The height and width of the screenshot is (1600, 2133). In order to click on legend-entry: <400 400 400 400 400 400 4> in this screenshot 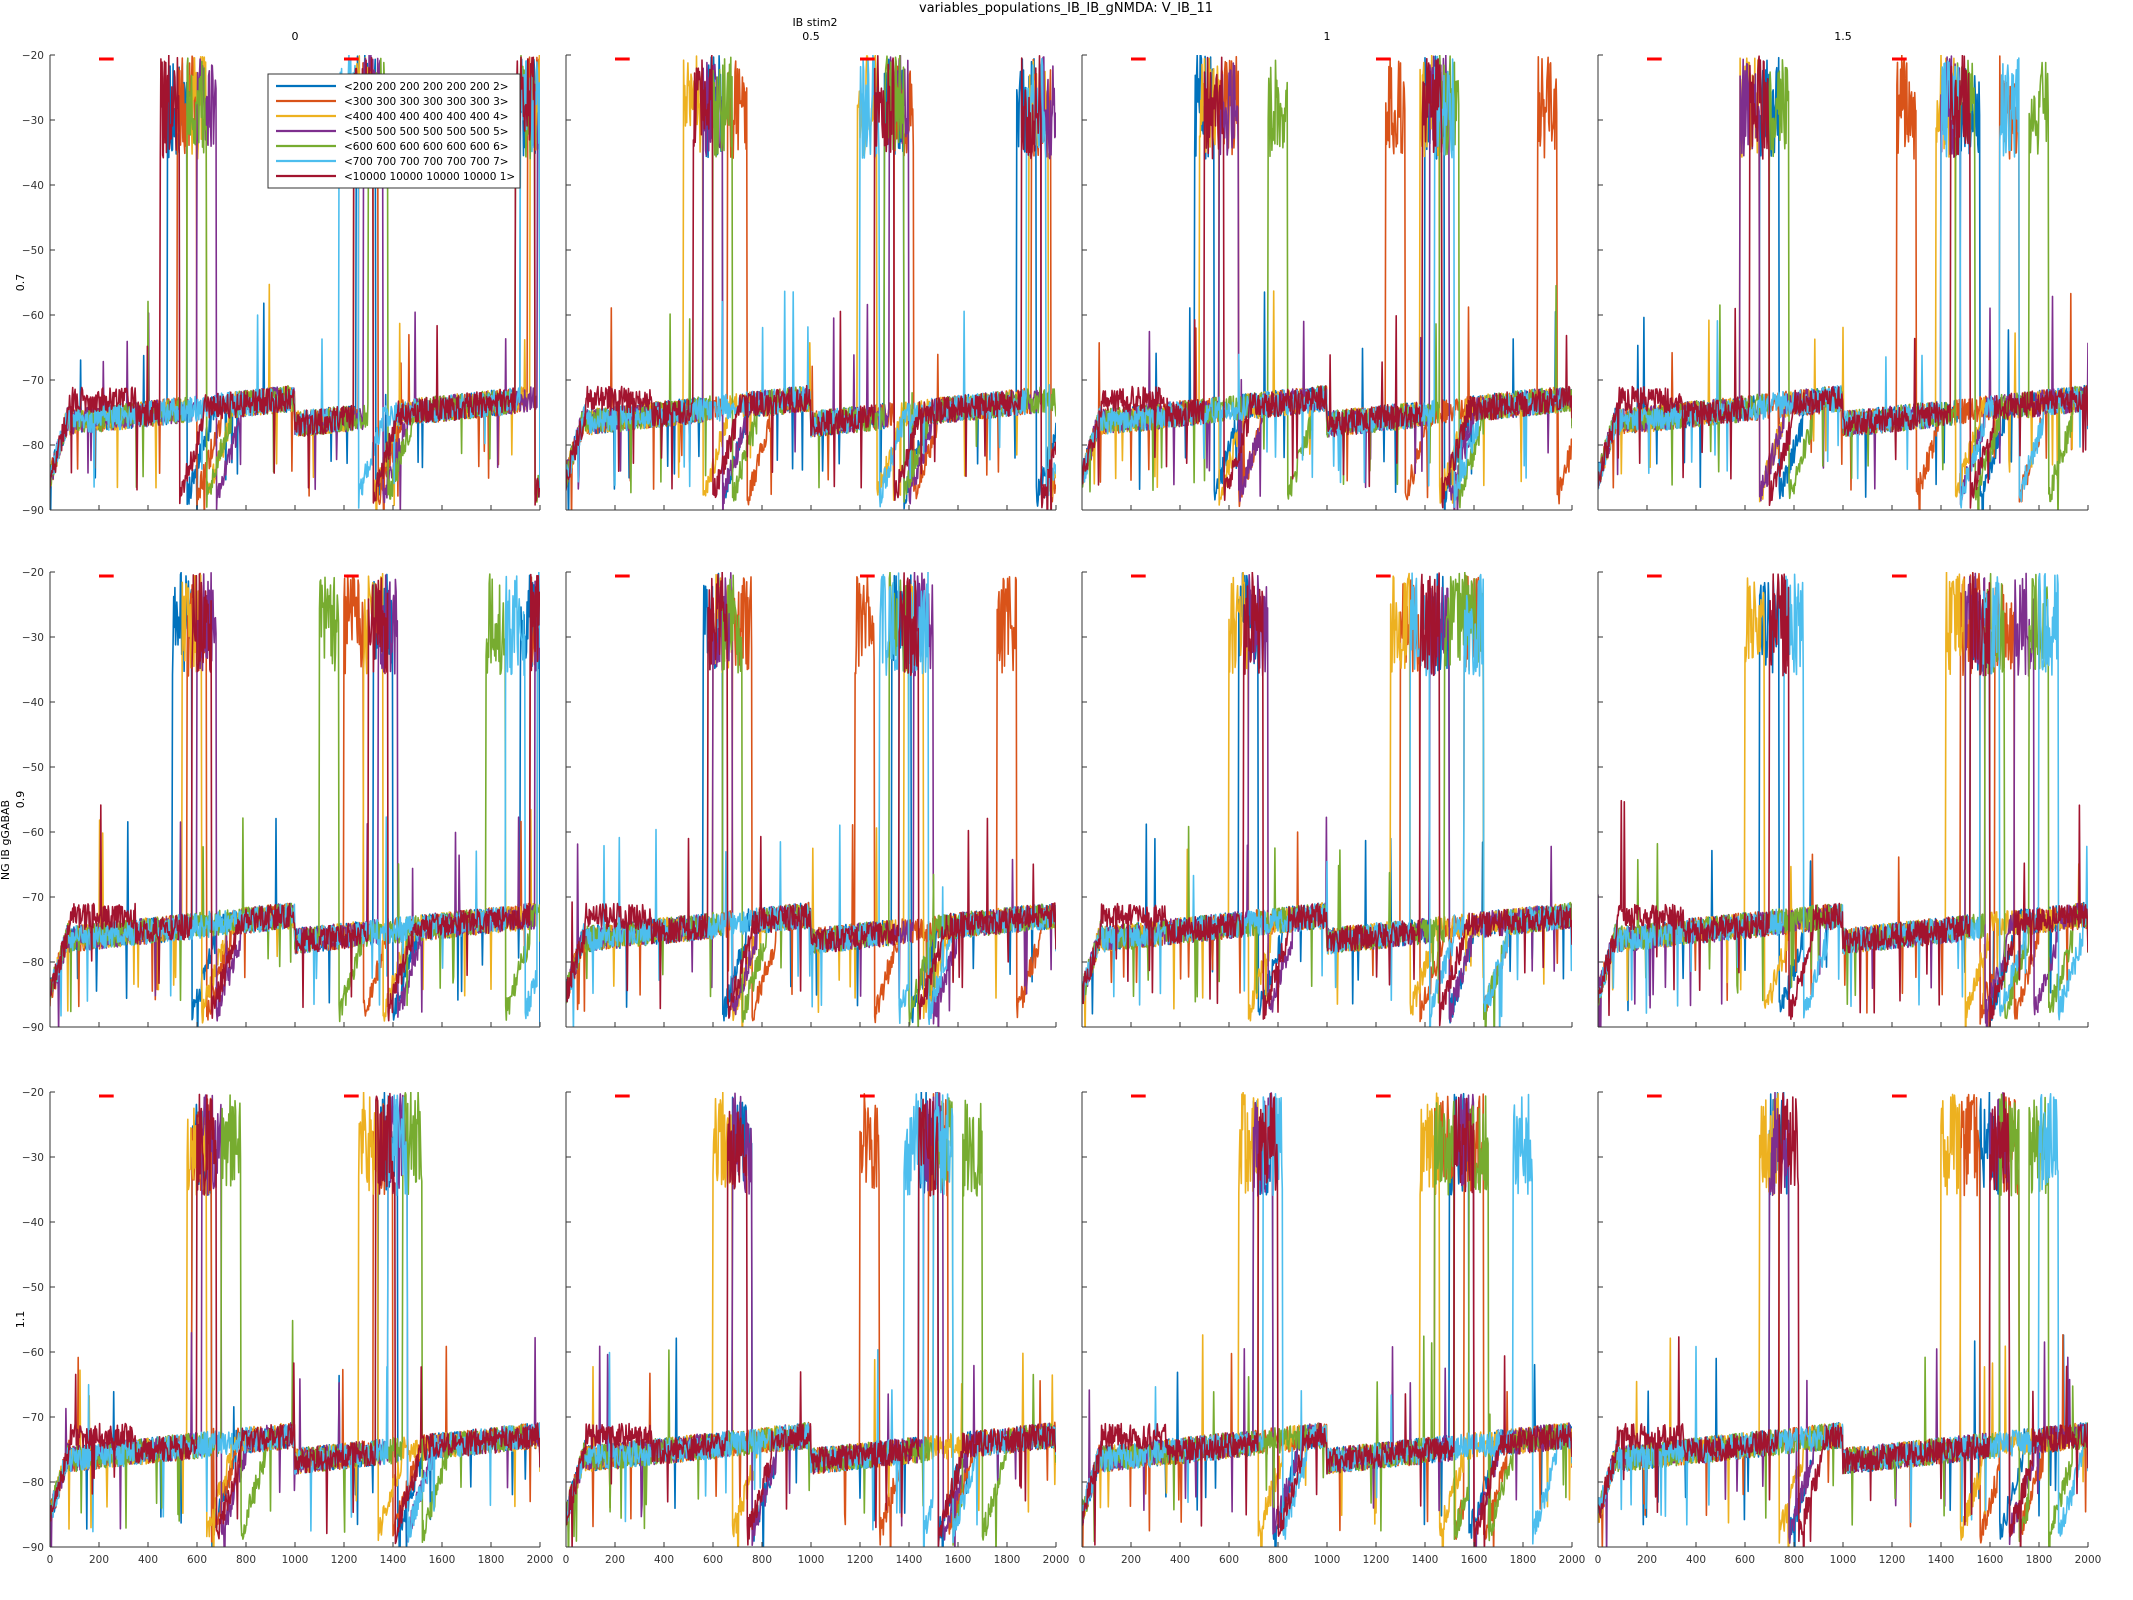, I will do `click(426, 117)`.